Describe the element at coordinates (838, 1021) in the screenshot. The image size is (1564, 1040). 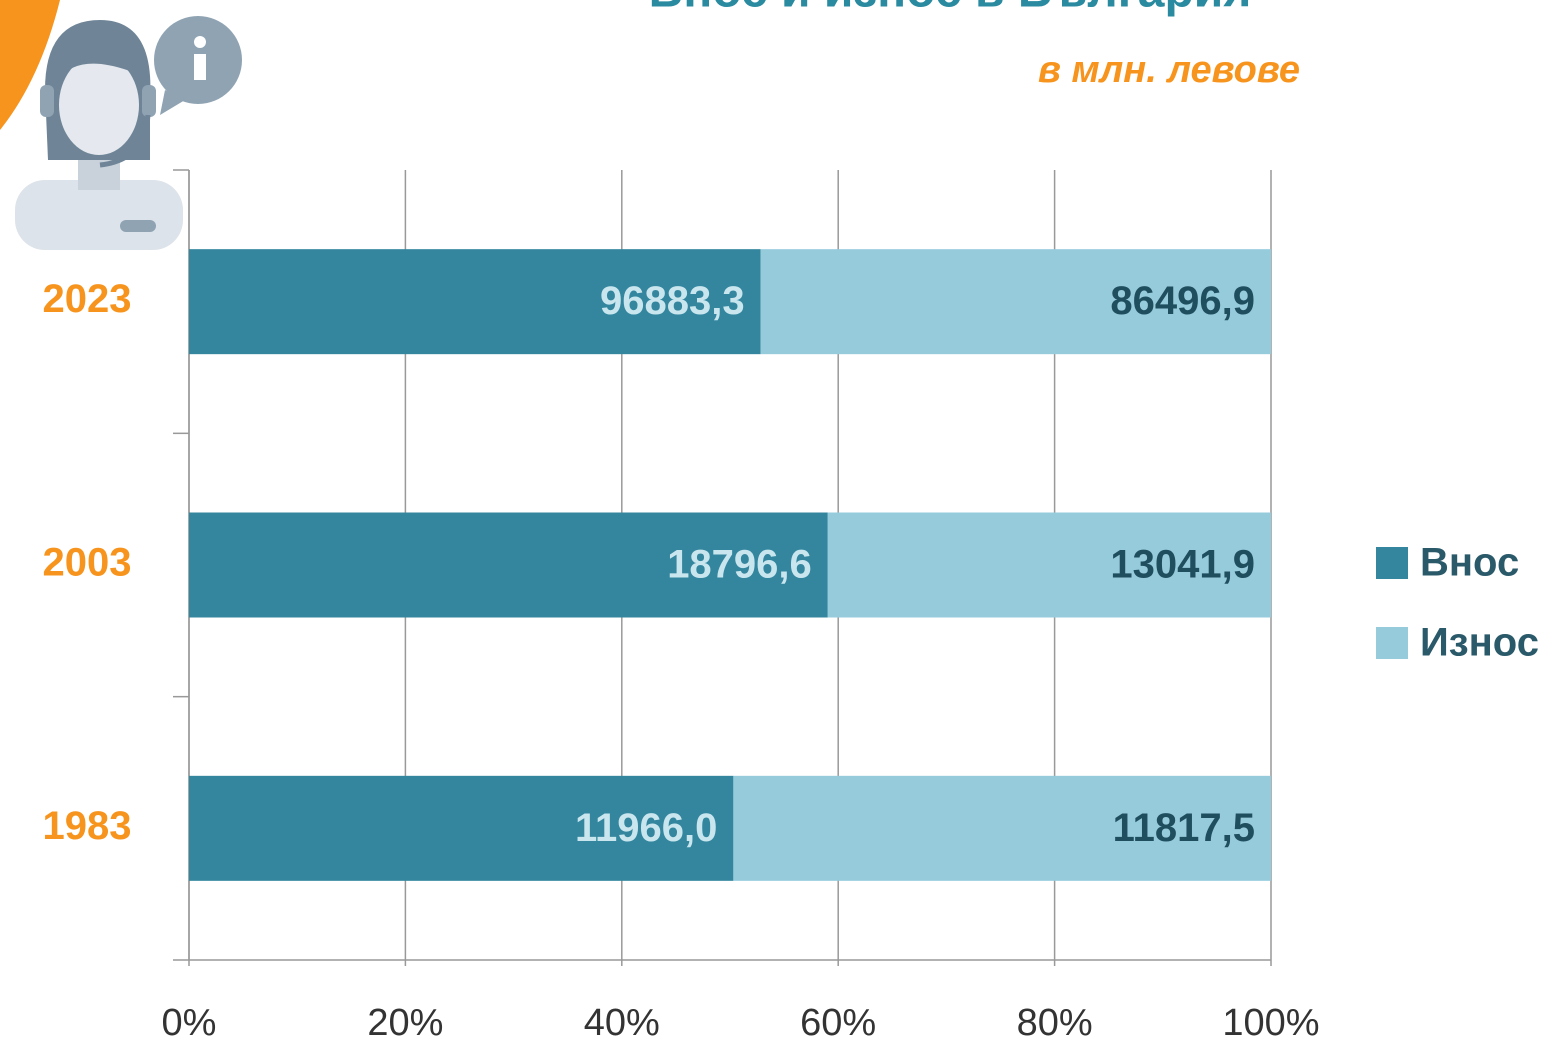
I see `x-tick-label: 60%` at that location.